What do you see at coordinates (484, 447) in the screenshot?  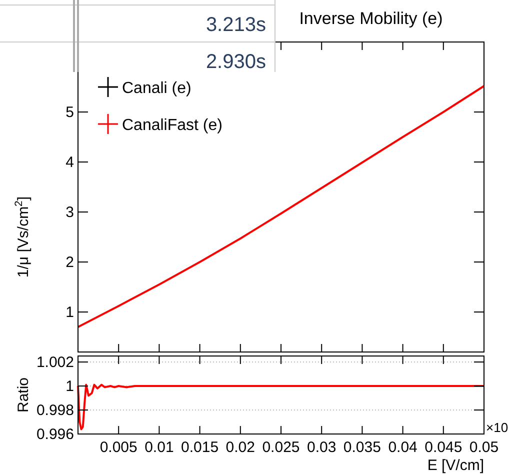 I see `x-tick-label: 0.05` at bounding box center [484, 447].